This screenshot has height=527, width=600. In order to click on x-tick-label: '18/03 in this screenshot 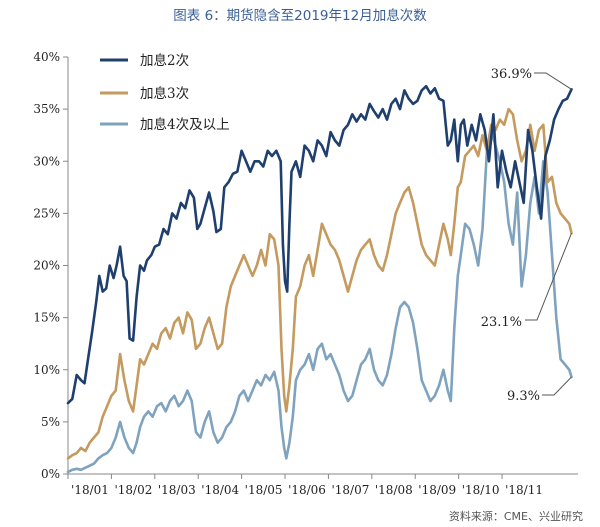, I will do `click(177, 490)`.